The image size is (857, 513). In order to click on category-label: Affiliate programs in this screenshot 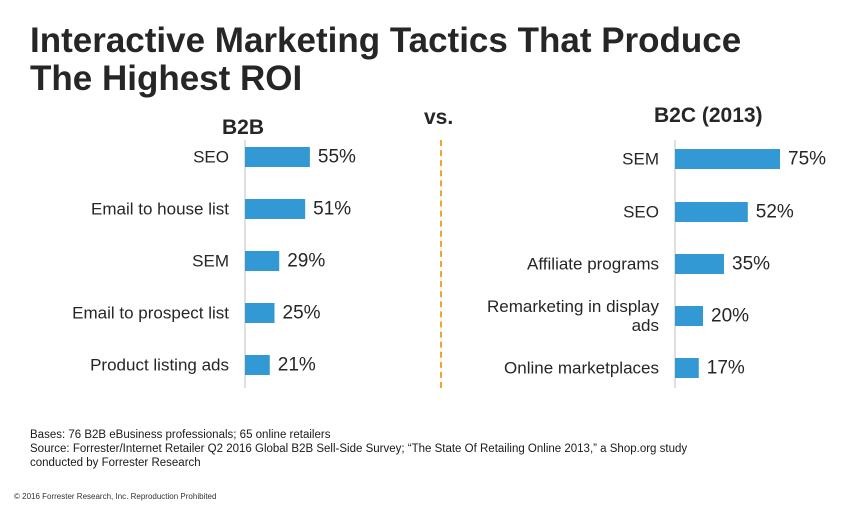, I will do `click(593, 264)`.